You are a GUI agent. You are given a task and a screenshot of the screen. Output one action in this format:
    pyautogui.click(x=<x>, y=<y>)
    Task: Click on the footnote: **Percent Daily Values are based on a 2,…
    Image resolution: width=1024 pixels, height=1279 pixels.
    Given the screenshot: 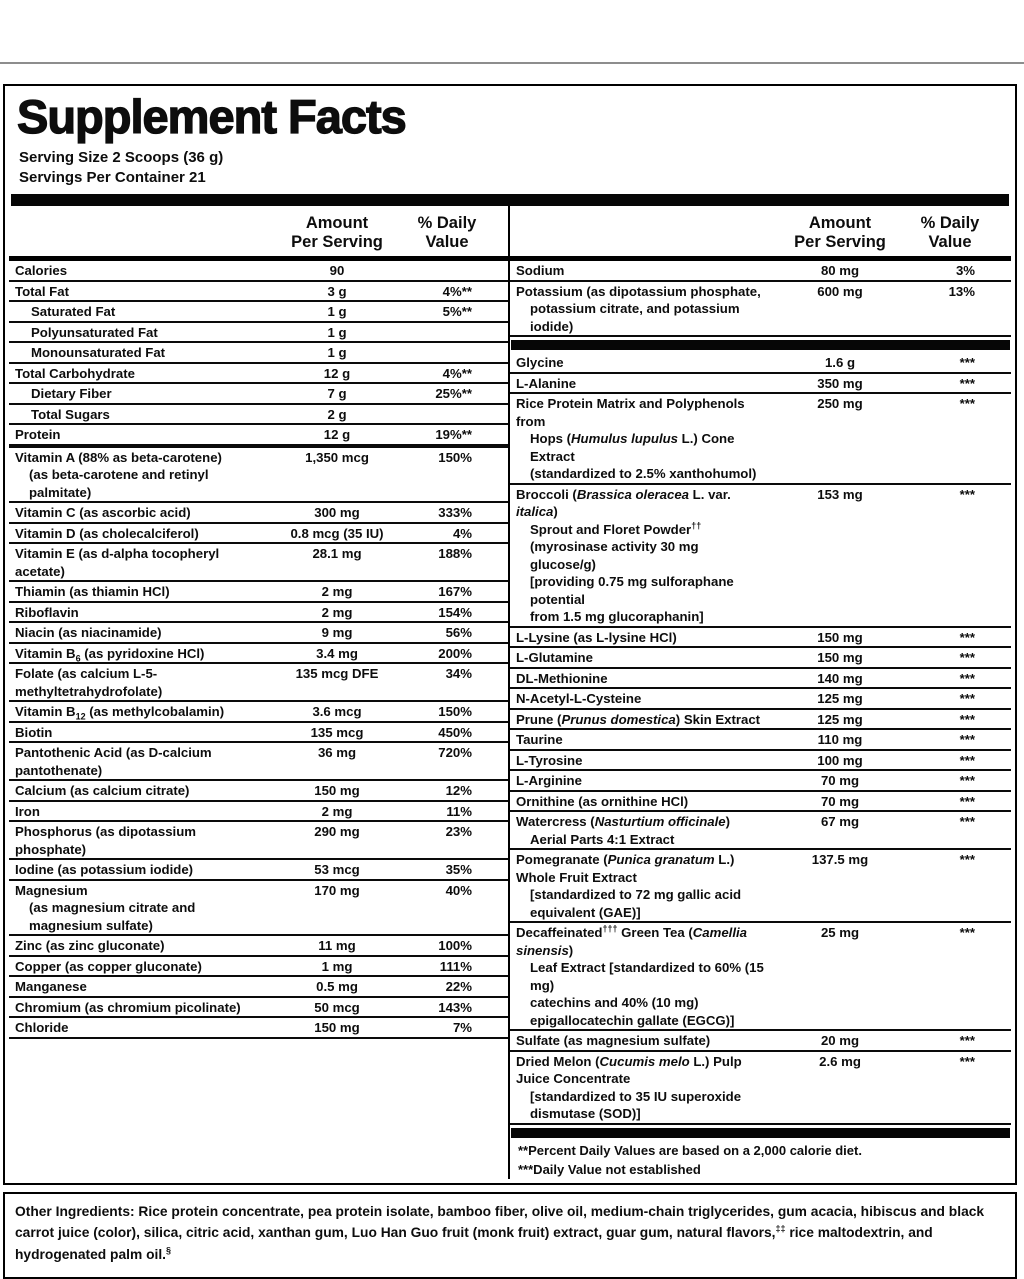 What is the action you would take?
    pyautogui.click(x=760, y=1150)
    